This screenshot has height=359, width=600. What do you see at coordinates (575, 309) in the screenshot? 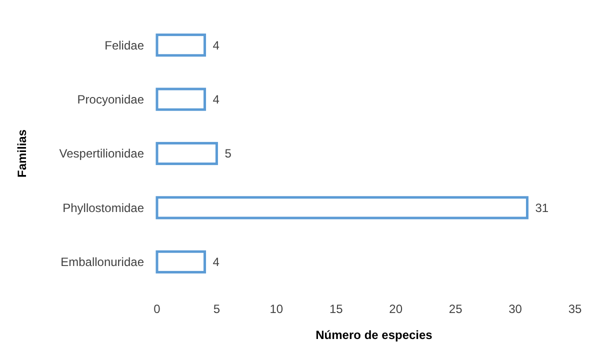
I see `x-tick-label: 35` at bounding box center [575, 309].